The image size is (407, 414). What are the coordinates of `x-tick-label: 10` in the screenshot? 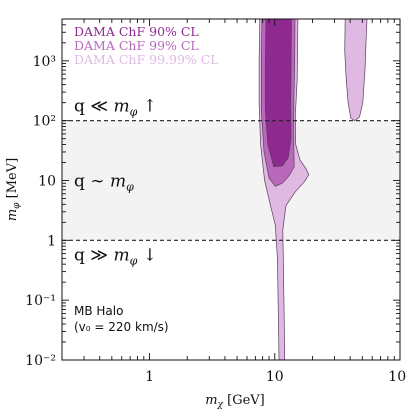 It's located at (275, 377).